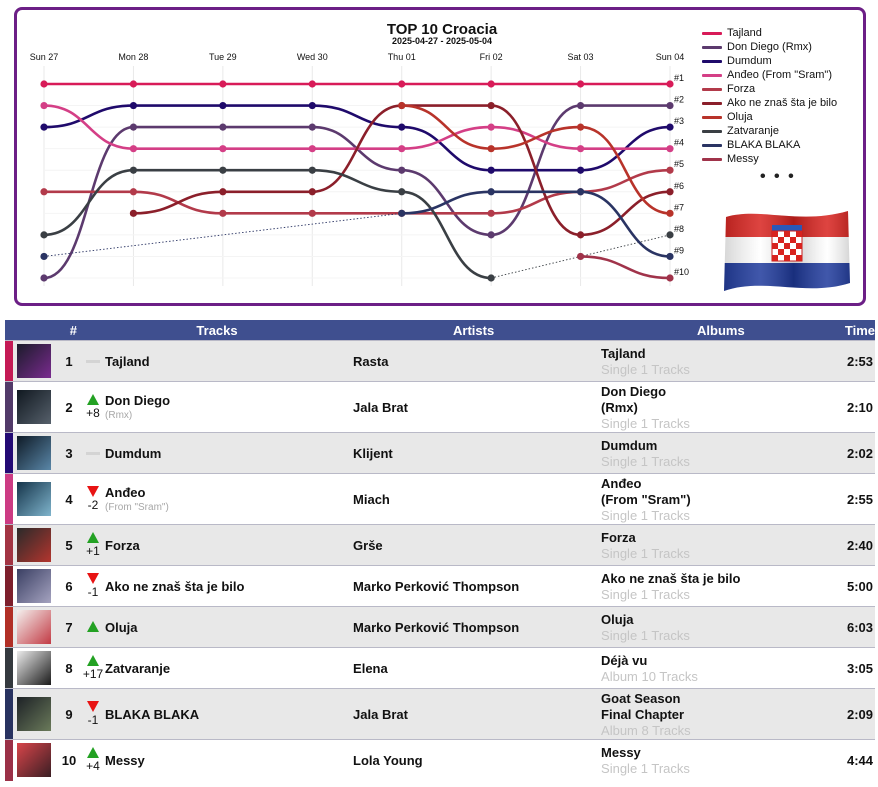 This screenshot has width=878, height=787. I want to click on artist-name: Grše, so click(477, 545).